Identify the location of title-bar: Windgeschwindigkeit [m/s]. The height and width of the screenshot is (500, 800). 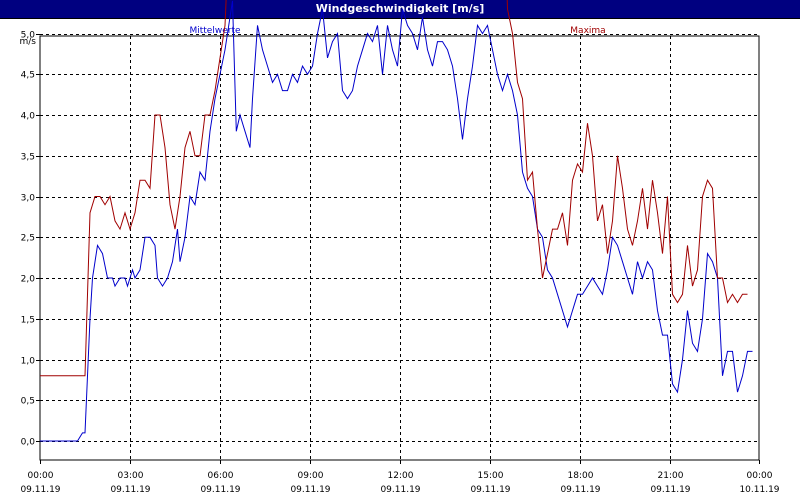
(400, 9).